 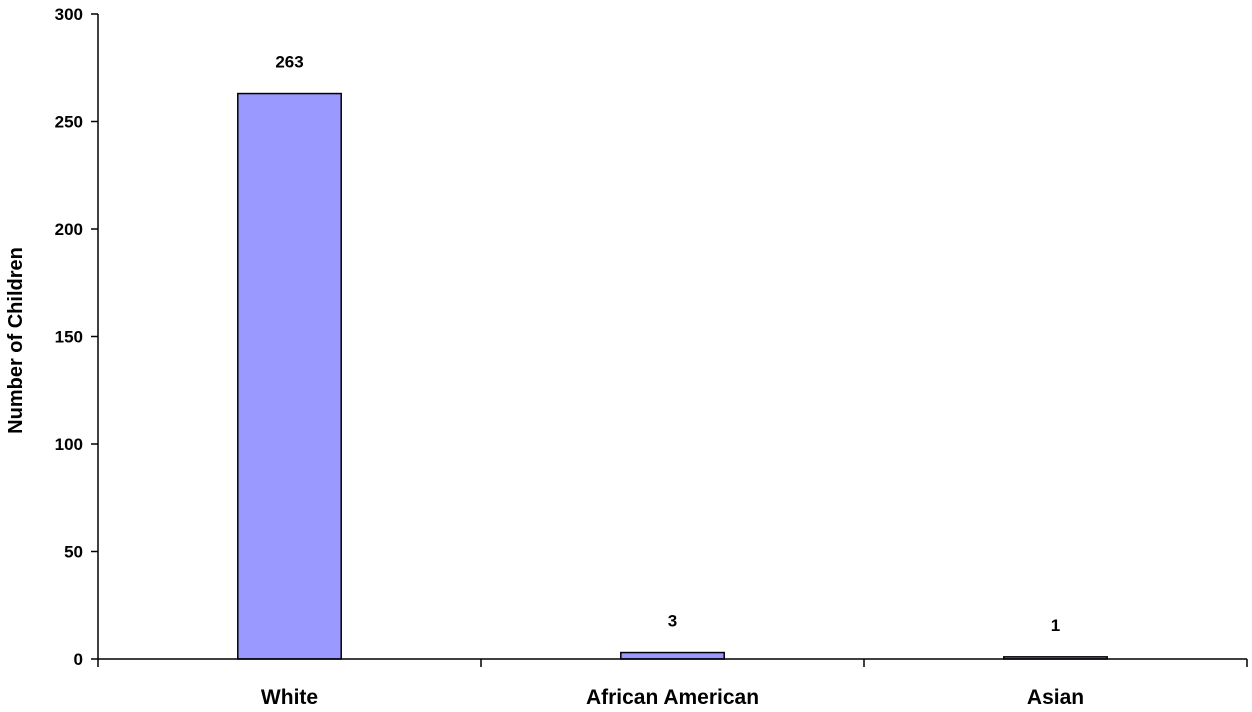 What do you see at coordinates (289, 376) in the screenshot?
I see `bar-white` at bounding box center [289, 376].